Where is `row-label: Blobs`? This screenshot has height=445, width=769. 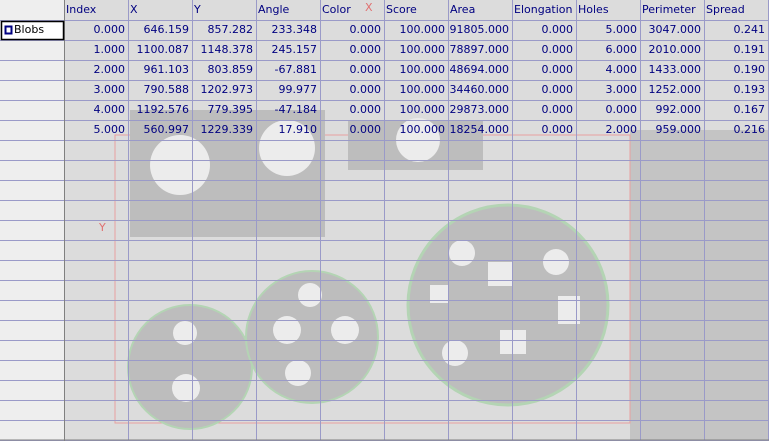
row-label: Blobs is located at coordinates (29, 29).